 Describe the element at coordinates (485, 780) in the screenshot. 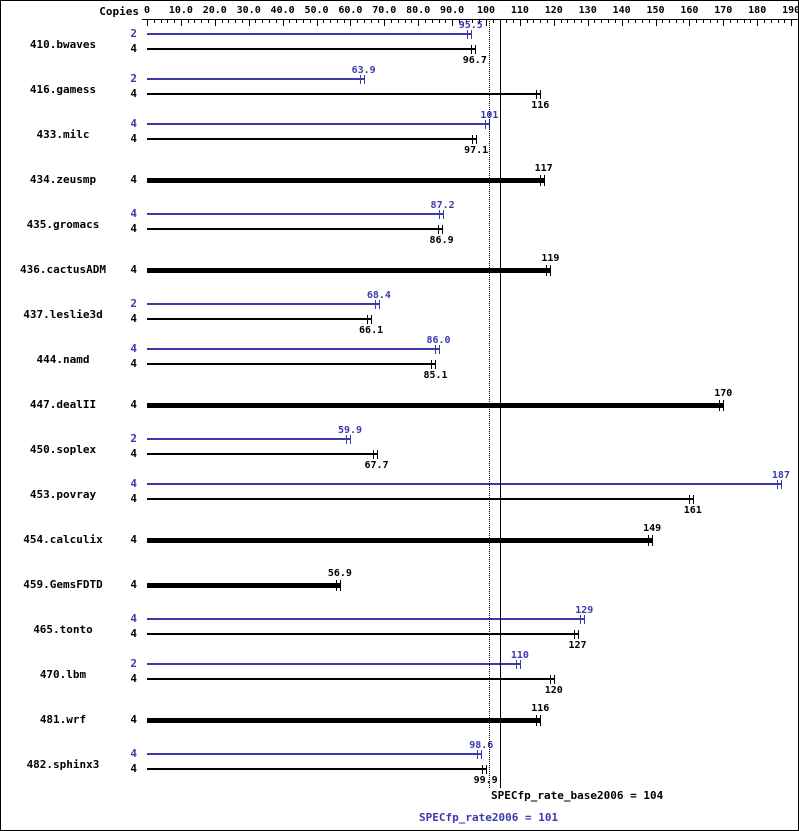

I see `base-value: 99.9` at that location.